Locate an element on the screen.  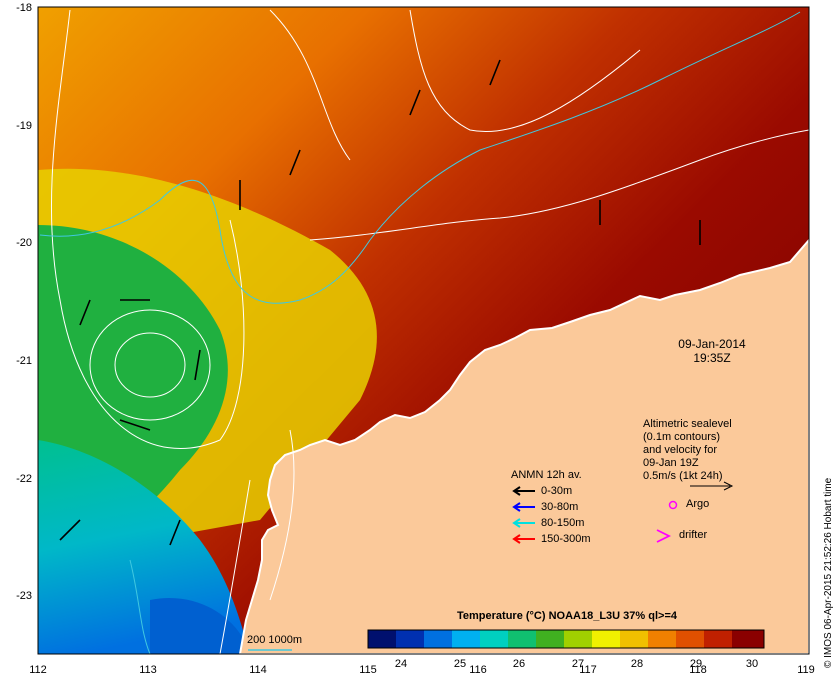
lat-axis: -18 -19 -20 -21 -22 -23 is located at coordinates (24, 302).